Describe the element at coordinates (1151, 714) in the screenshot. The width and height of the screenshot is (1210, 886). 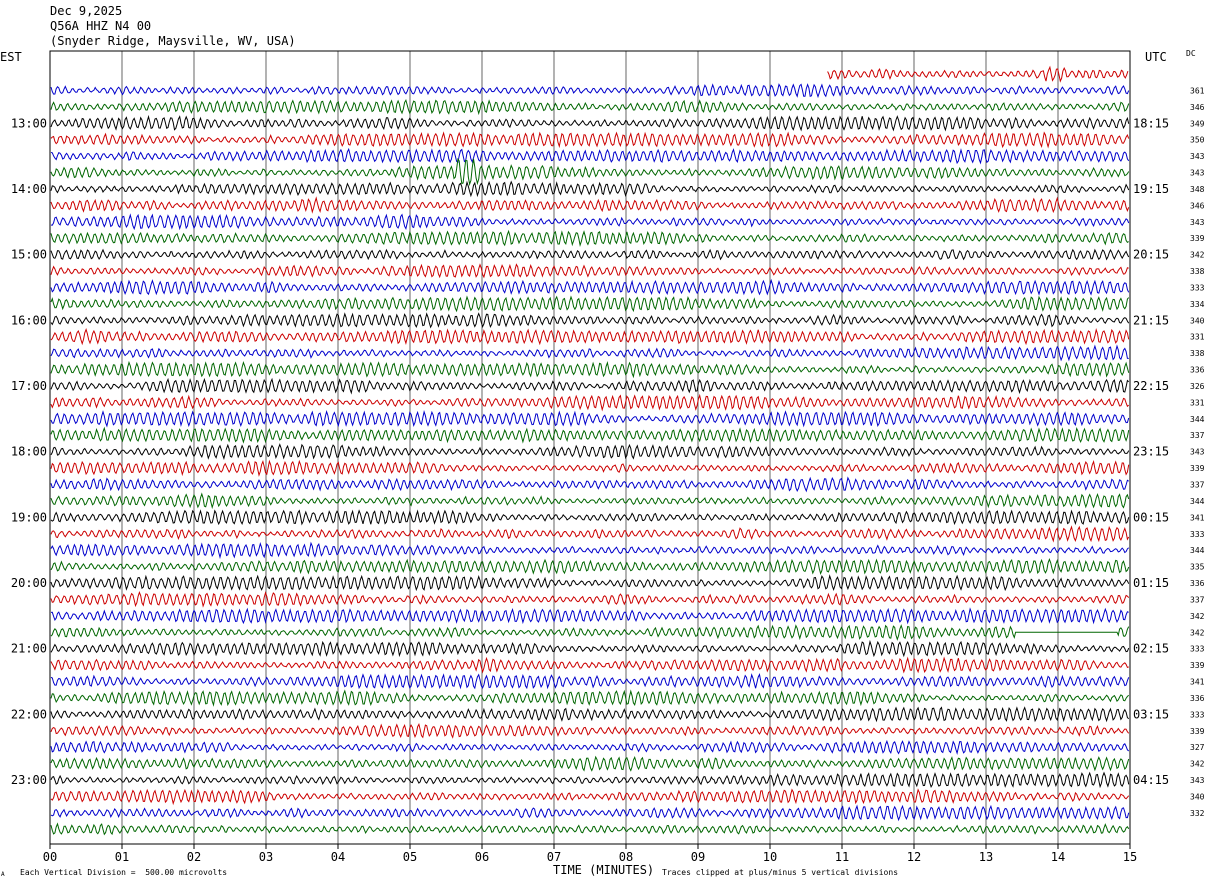
I see `right-hour-label: 03:15` at that location.